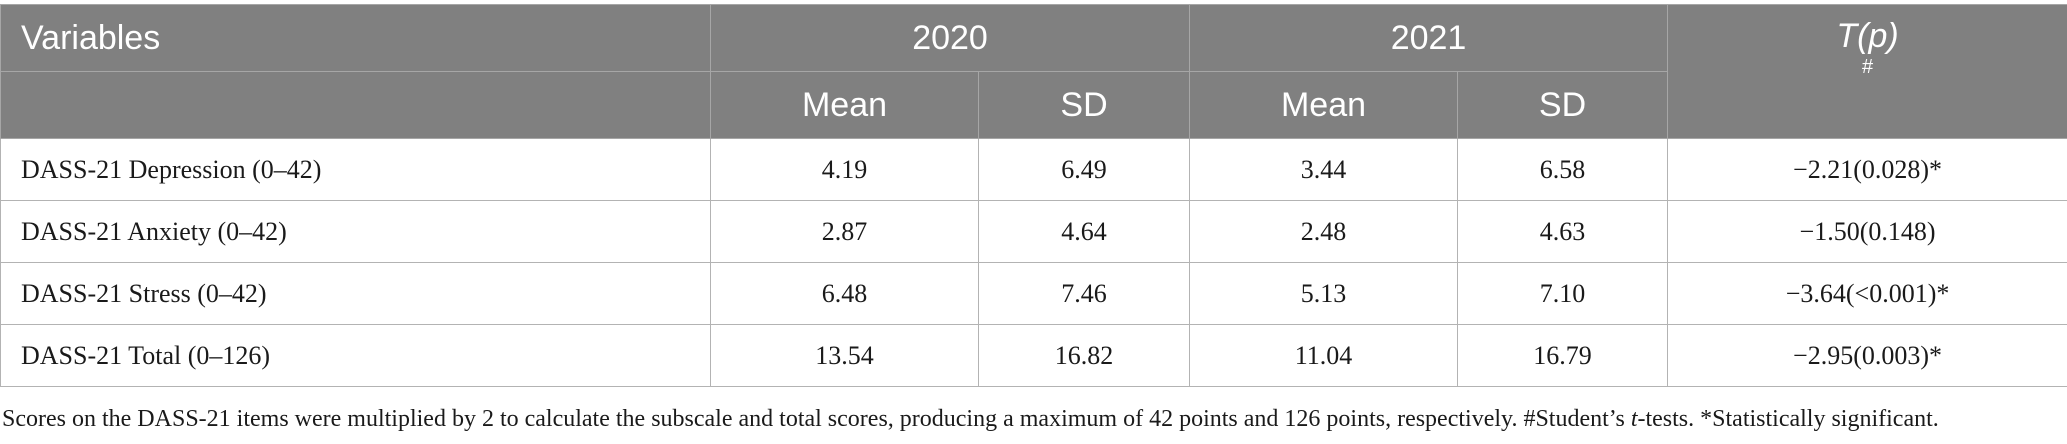  I want to click on row-label: DASS-21 Depression (0–42), so click(355, 169).